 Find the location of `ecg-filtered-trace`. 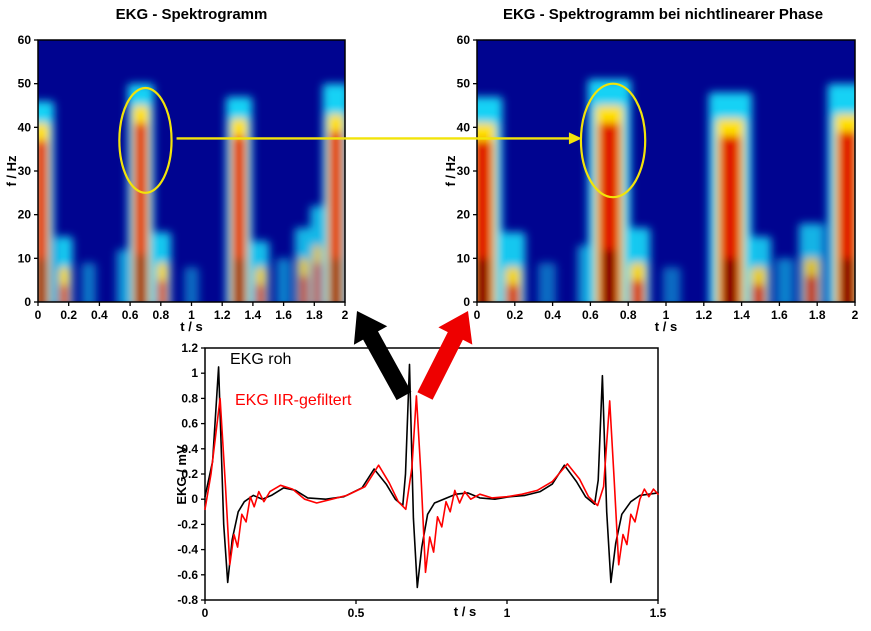

ecg-filtered-trace is located at coordinates (431, 484).